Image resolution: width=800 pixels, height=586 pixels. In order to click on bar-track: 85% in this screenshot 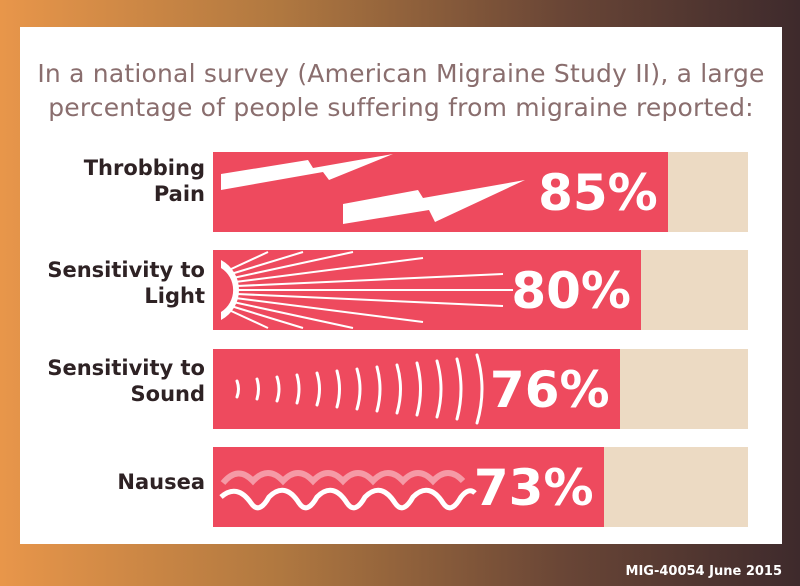, I will do `click(480, 192)`.